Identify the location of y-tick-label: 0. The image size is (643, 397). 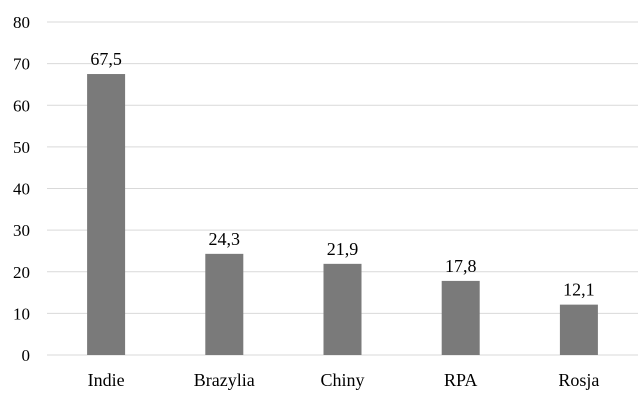
(26, 355).